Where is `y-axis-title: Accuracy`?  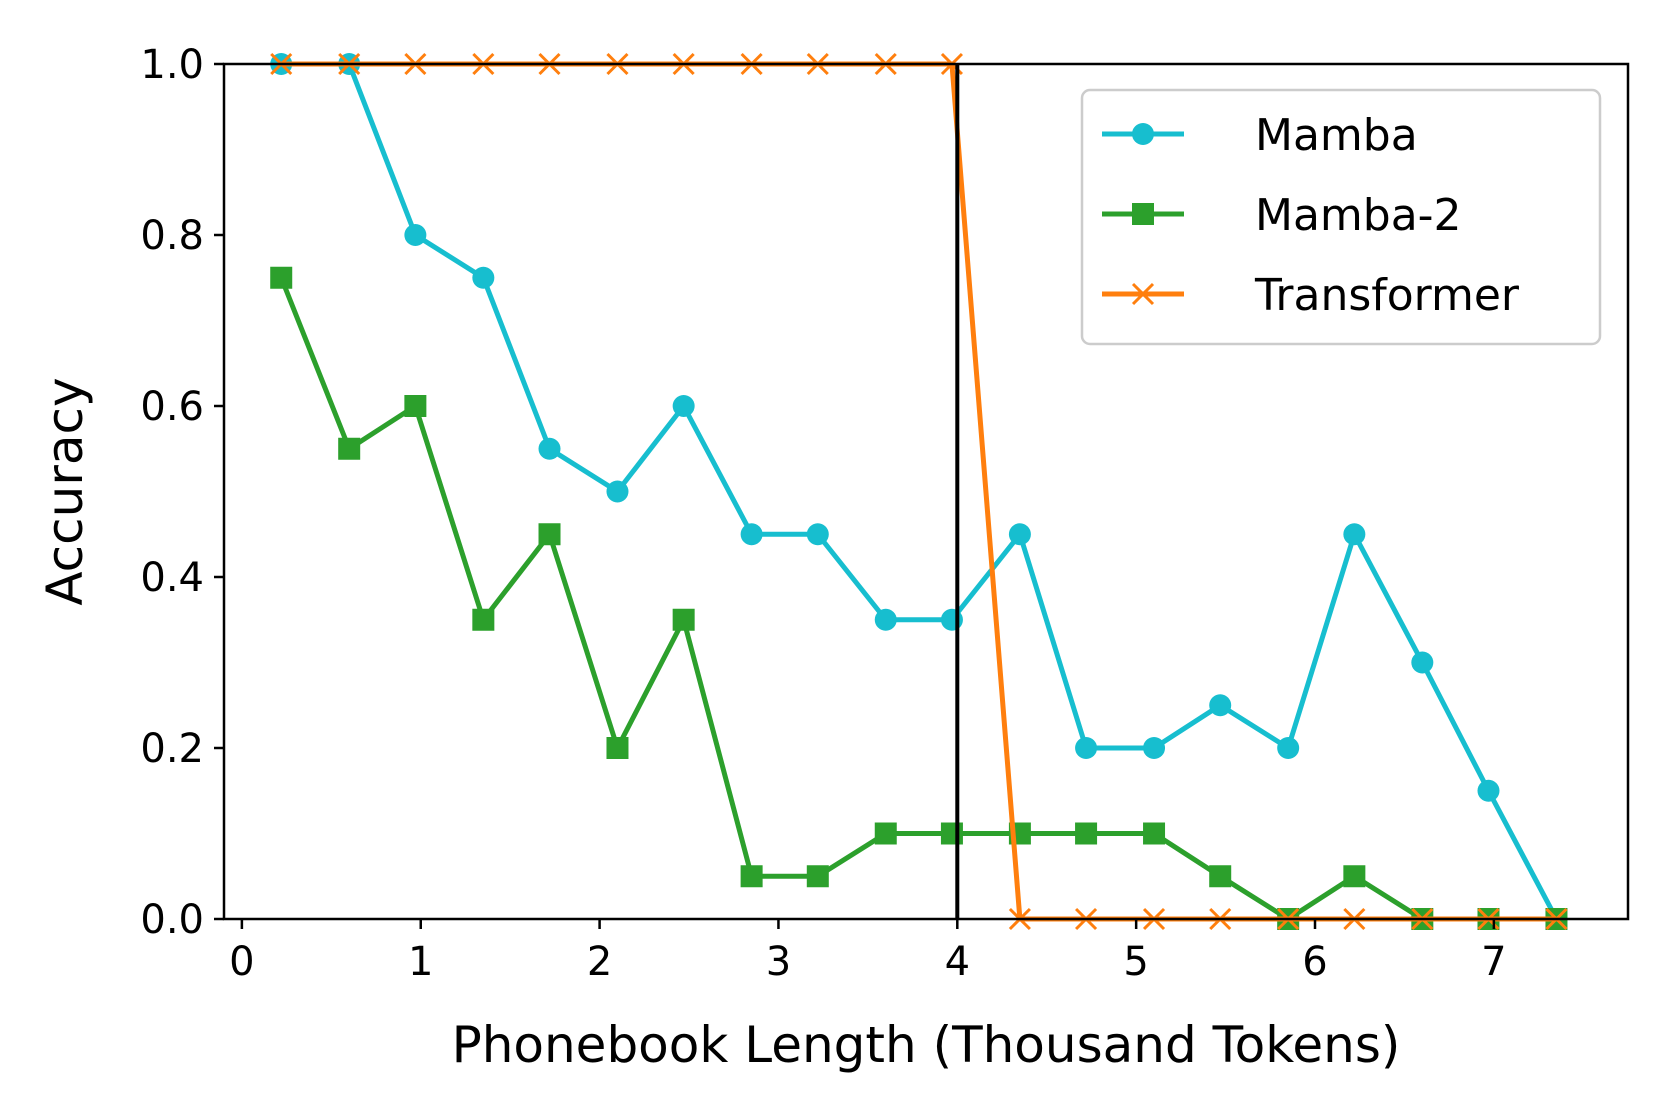
y-axis-title: Accuracy is located at coordinates (65, 491).